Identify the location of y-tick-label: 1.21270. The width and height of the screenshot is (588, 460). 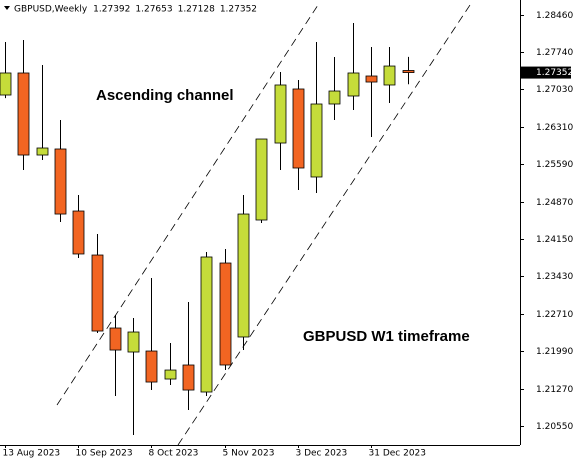
(554, 390).